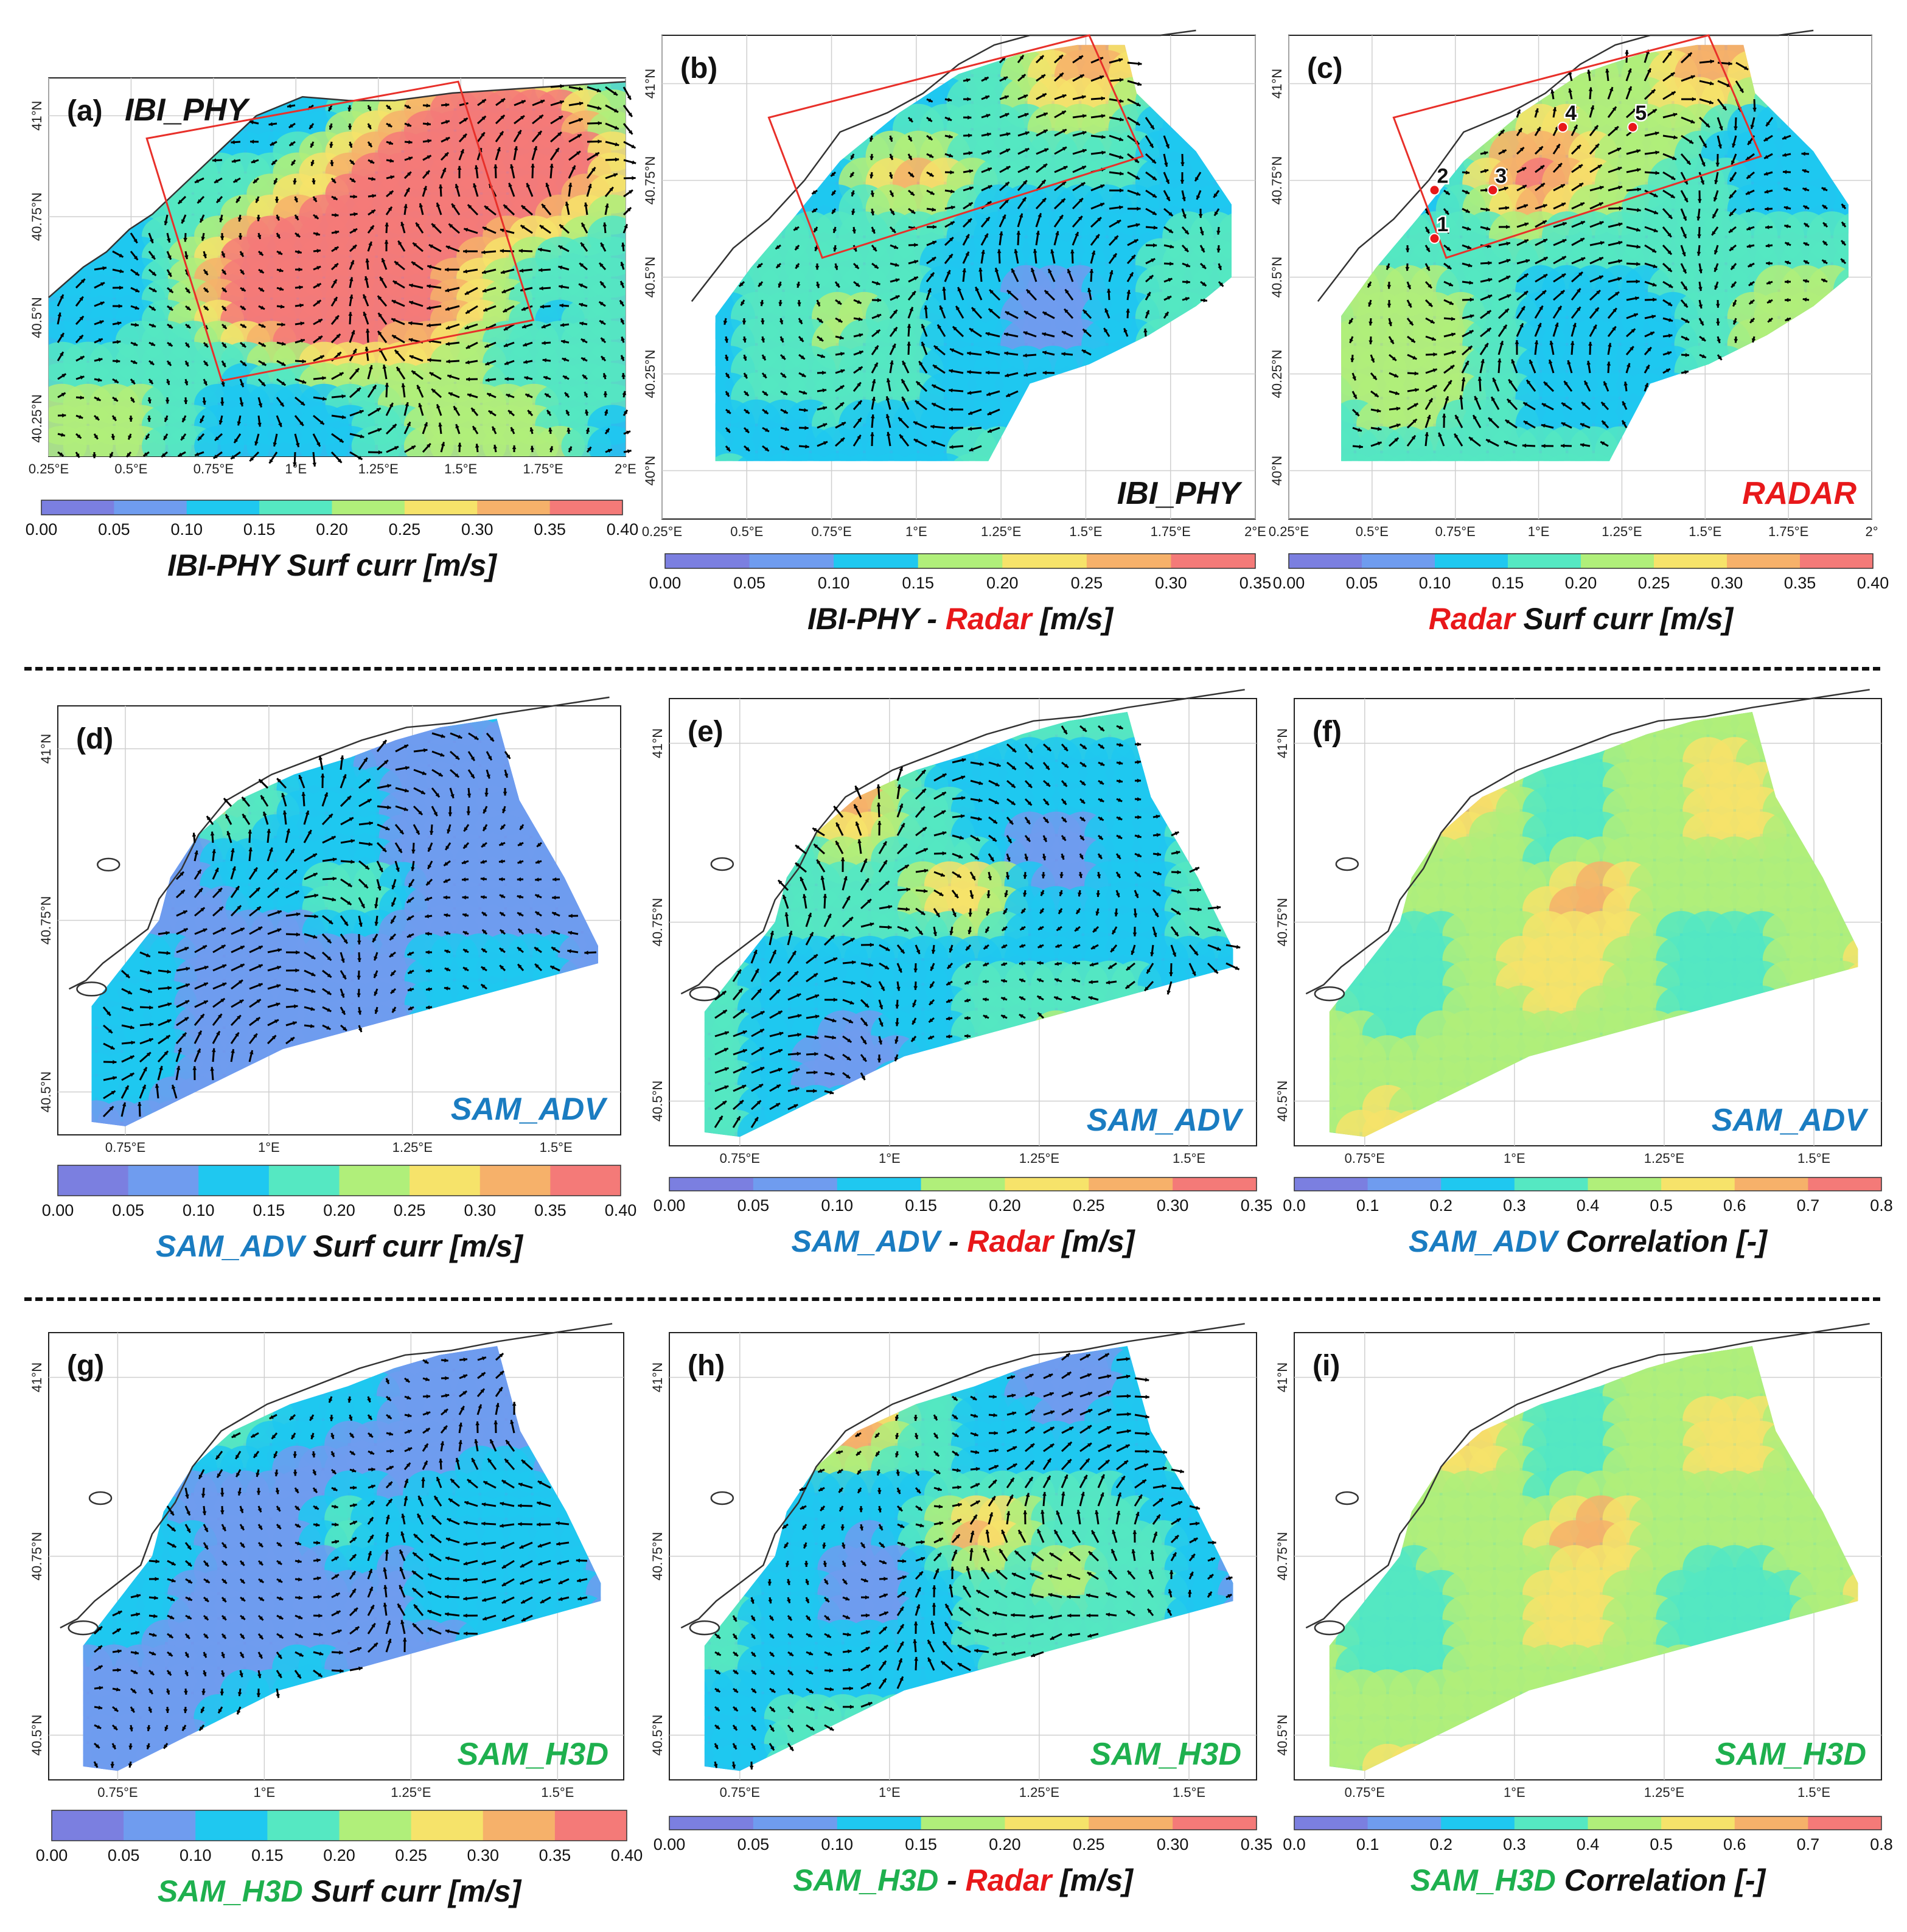 This screenshot has width=1907, height=1932. What do you see at coordinates (665, 583) in the screenshot?
I see `colorbar-tick-b: 0.00` at bounding box center [665, 583].